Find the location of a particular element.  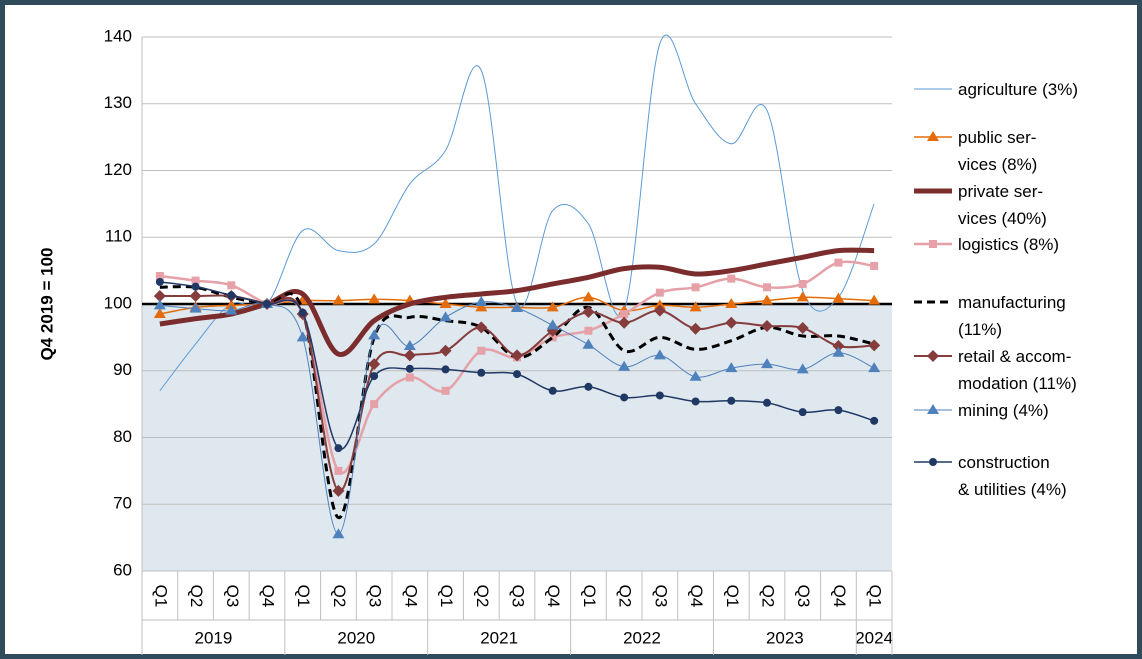

y-tick-label: 130 is located at coordinates (118, 102).